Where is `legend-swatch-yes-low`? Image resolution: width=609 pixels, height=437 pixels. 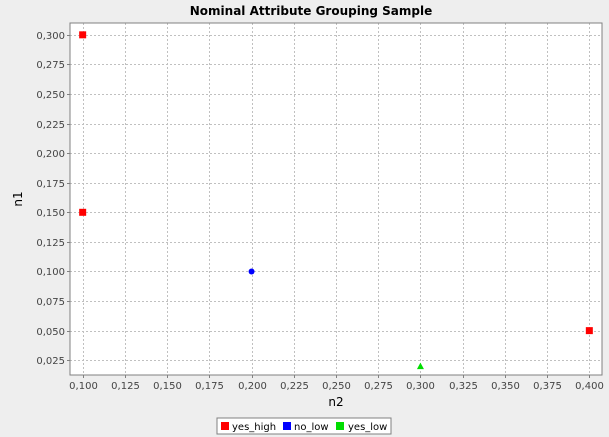 legend-swatch-yes-low is located at coordinates (340, 426).